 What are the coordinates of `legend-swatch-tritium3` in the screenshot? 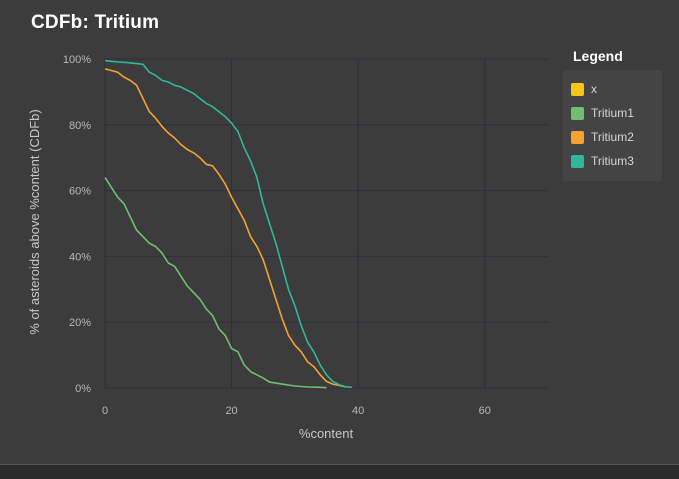 It's located at (577, 161).